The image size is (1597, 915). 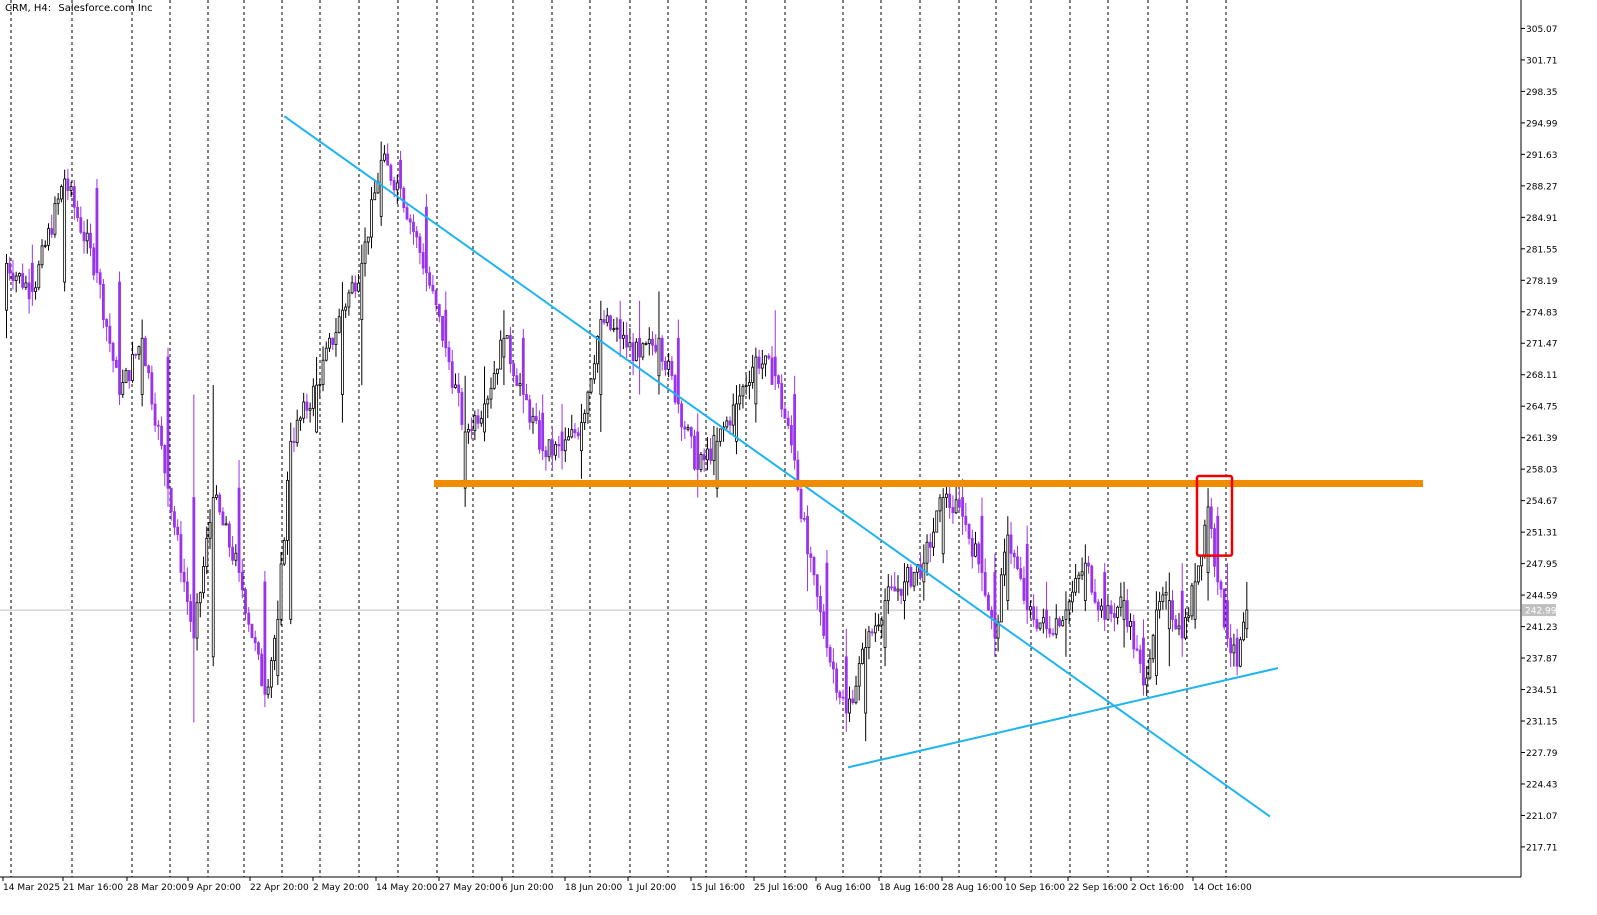 What do you see at coordinates (1542, 565) in the screenshot?
I see `price-tick-label: 247.95` at bounding box center [1542, 565].